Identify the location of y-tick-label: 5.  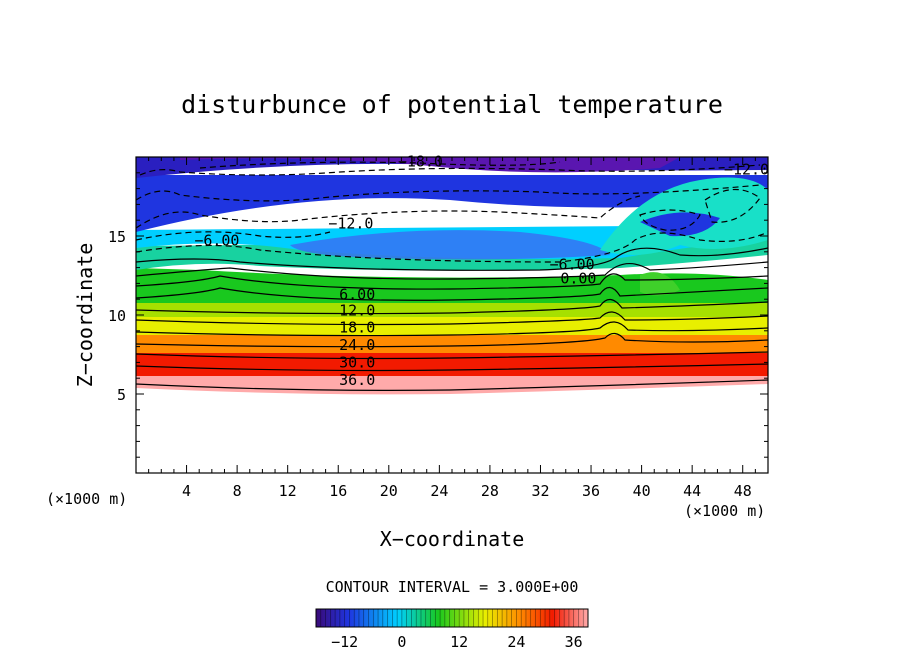
(121, 395).